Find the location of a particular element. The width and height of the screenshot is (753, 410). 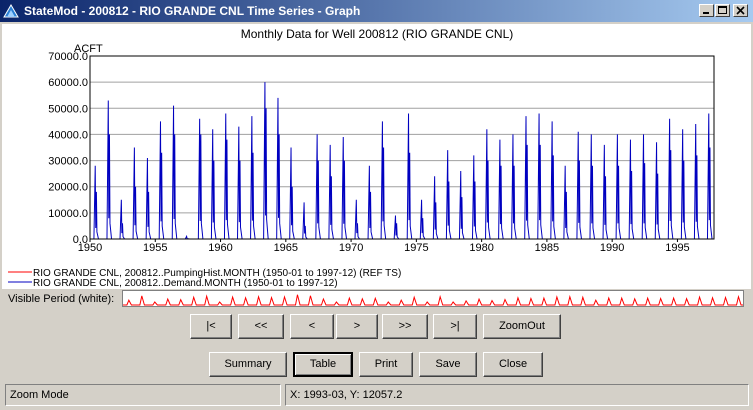

y-tick-label: 70000.0 is located at coordinates (68, 57).